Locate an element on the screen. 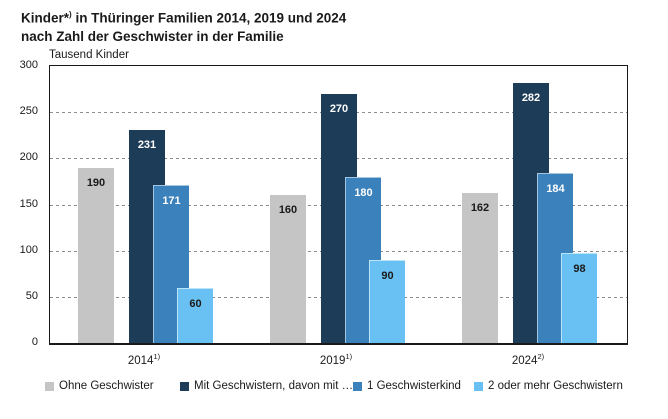 The width and height of the screenshot is (668, 419). bar-value-label: 98 is located at coordinates (579, 268).